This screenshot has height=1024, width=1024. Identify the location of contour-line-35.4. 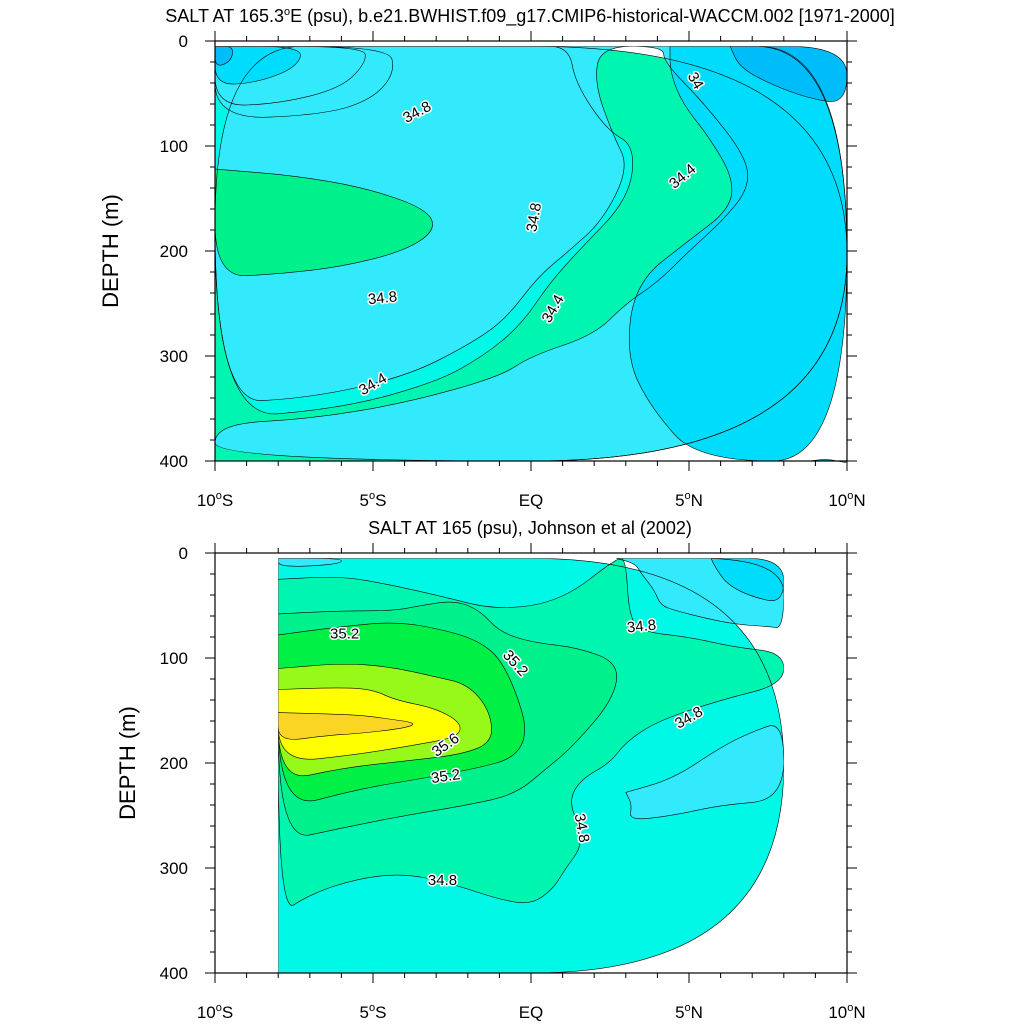
(384, 720).